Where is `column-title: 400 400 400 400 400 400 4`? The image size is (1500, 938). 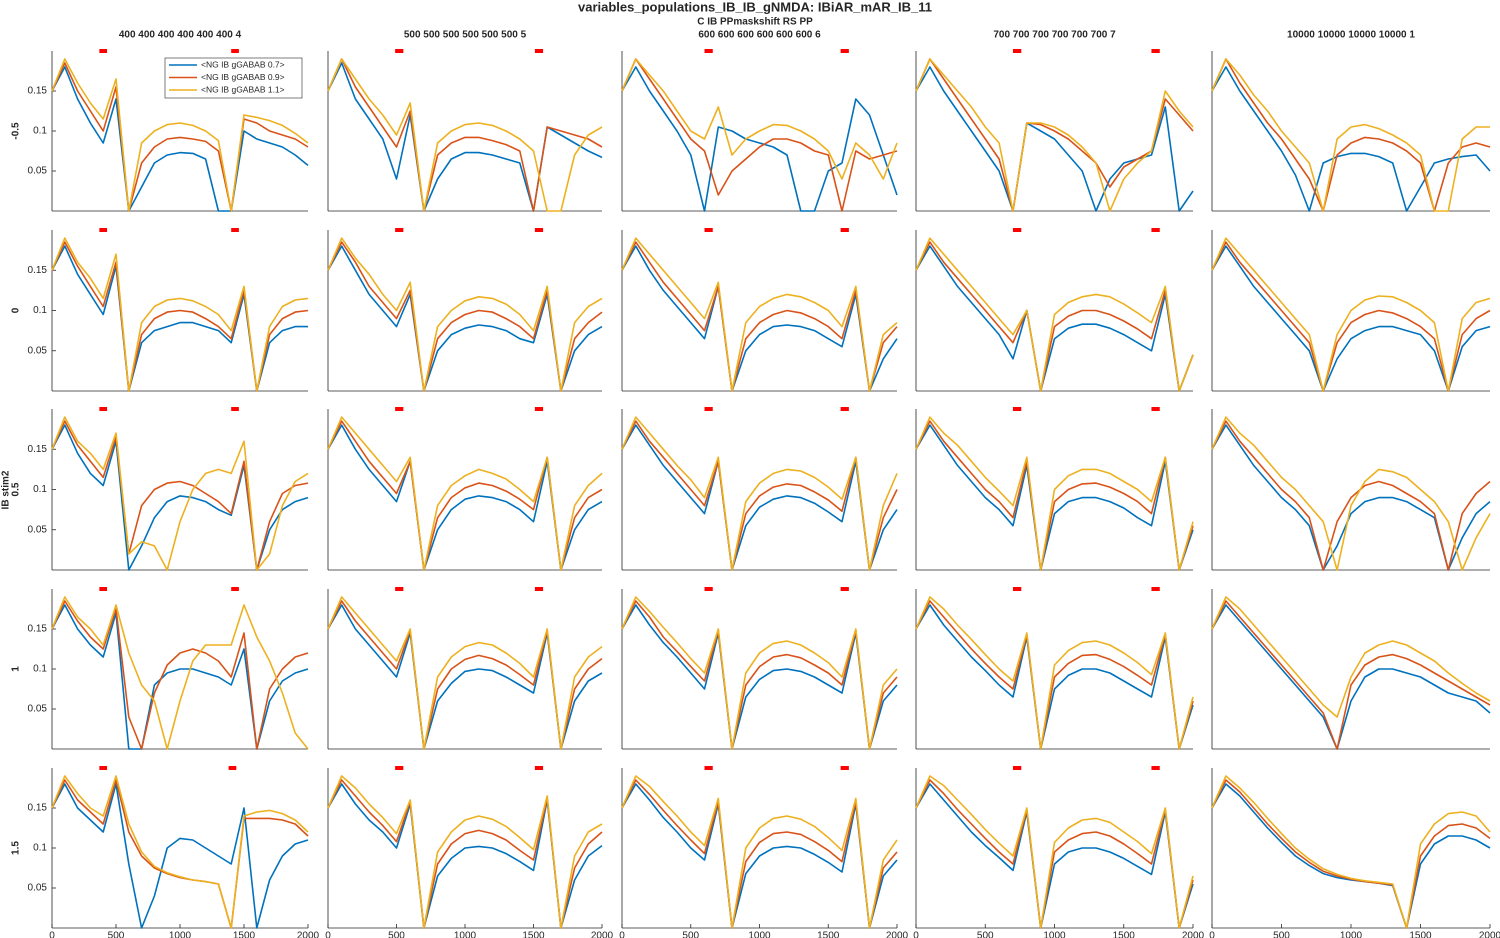
column-title: 400 400 400 400 400 400 4 is located at coordinates (180, 35).